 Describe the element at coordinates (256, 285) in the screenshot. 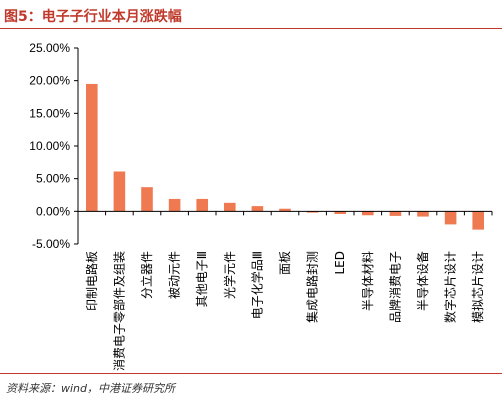

I see `category-label: 电子化学品Ⅲ` at that location.